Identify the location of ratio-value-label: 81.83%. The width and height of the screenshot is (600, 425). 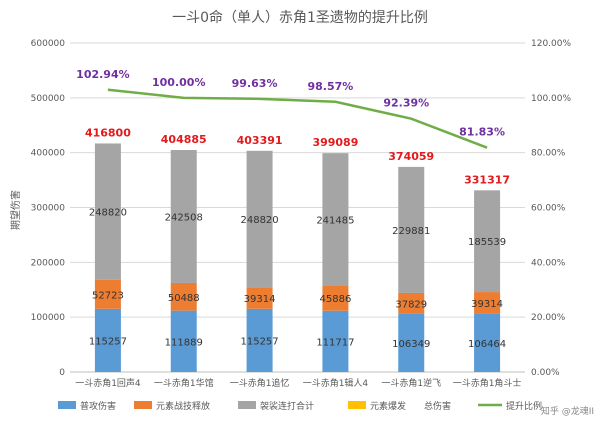
(482, 132).